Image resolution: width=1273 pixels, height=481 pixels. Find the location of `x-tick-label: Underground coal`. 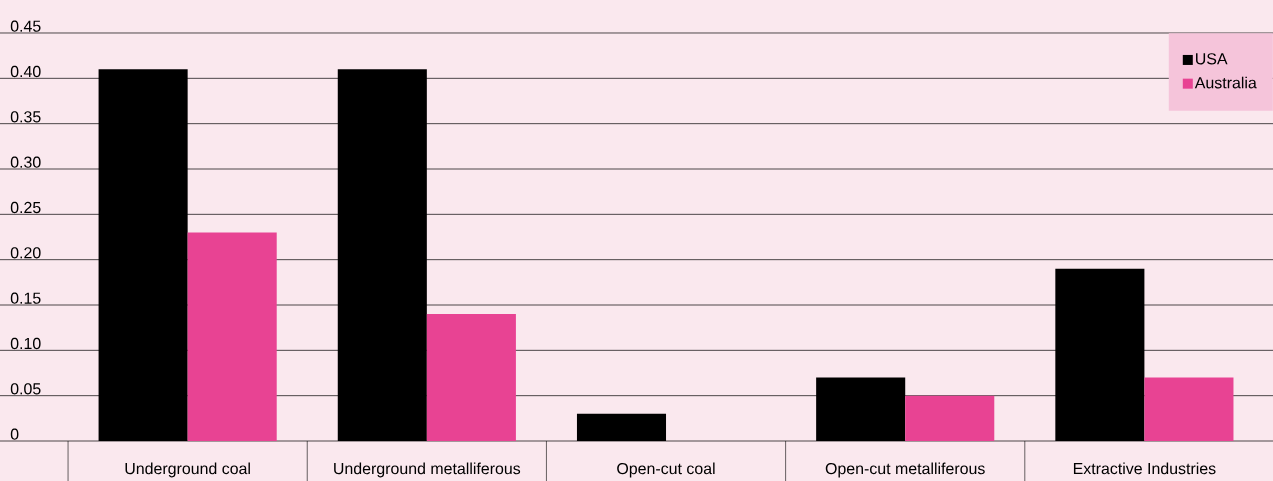

x-tick-label: Underground coal is located at coordinates (187, 470).